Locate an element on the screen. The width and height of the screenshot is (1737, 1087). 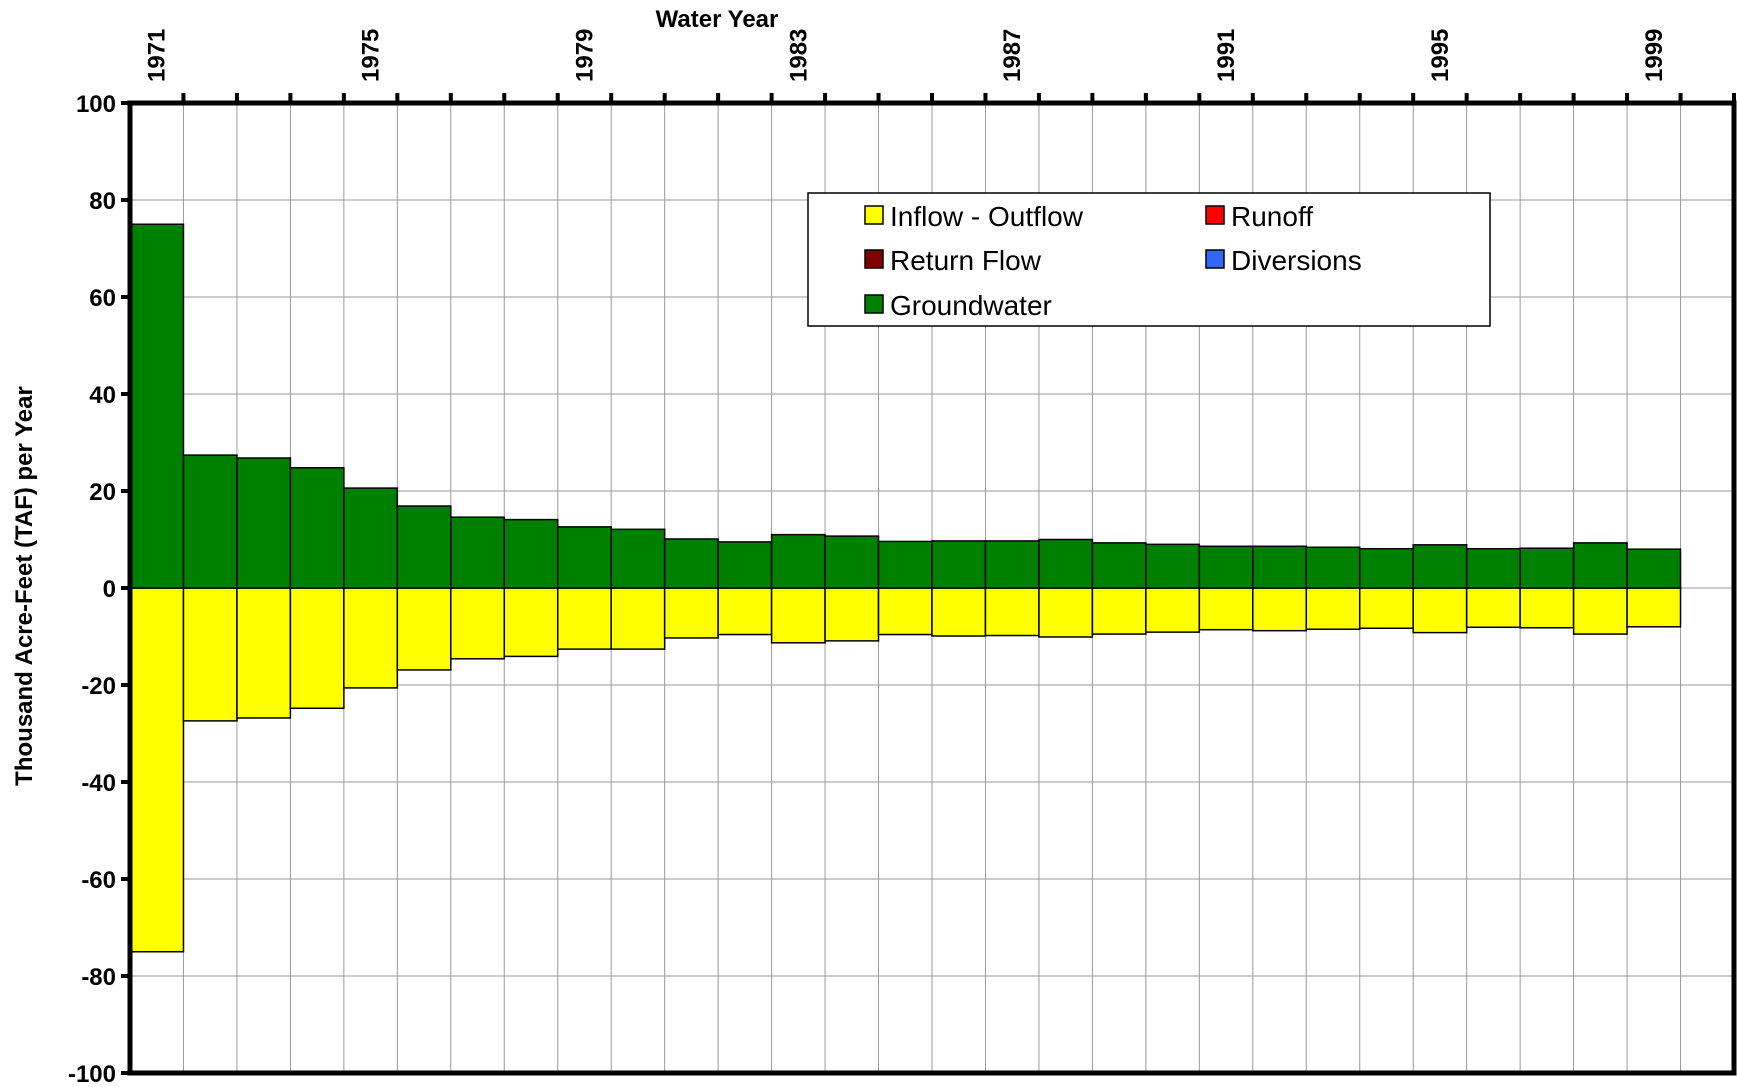
bar-inflow-outflow-1977 is located at coordinates (478, 623).